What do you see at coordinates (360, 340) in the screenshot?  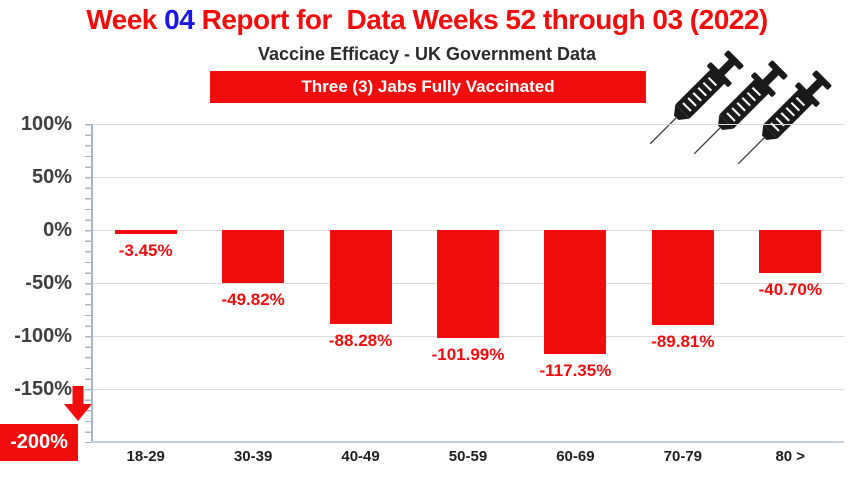 I see `bar-value-label: -88.28%` at bounding box center [360, 340].